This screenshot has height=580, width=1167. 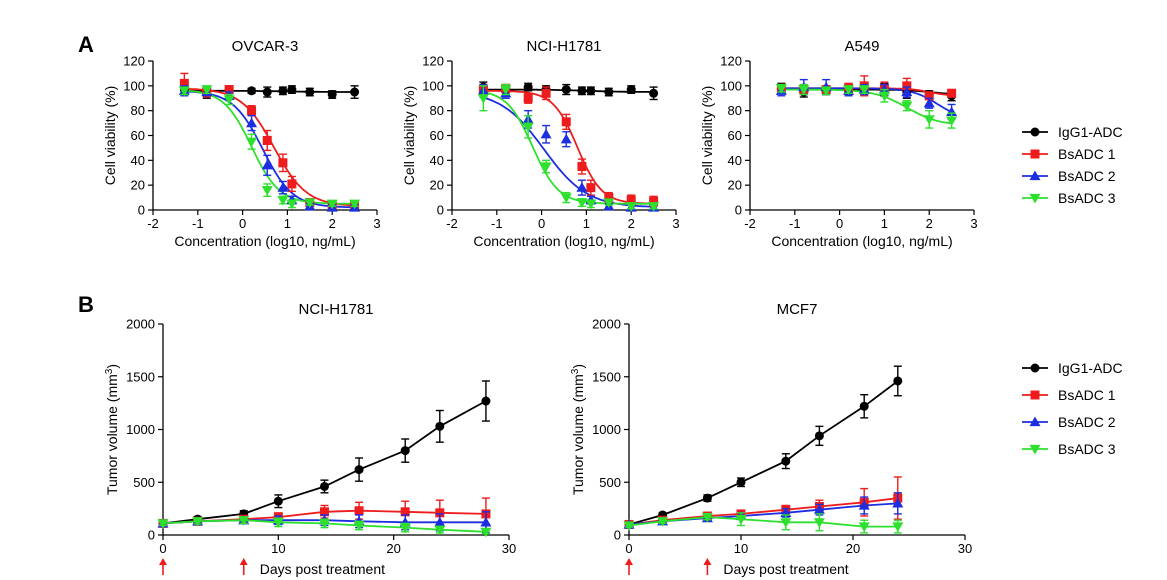 I want to click on legend-label: BsADC 3, so click(x=1087, y=198).